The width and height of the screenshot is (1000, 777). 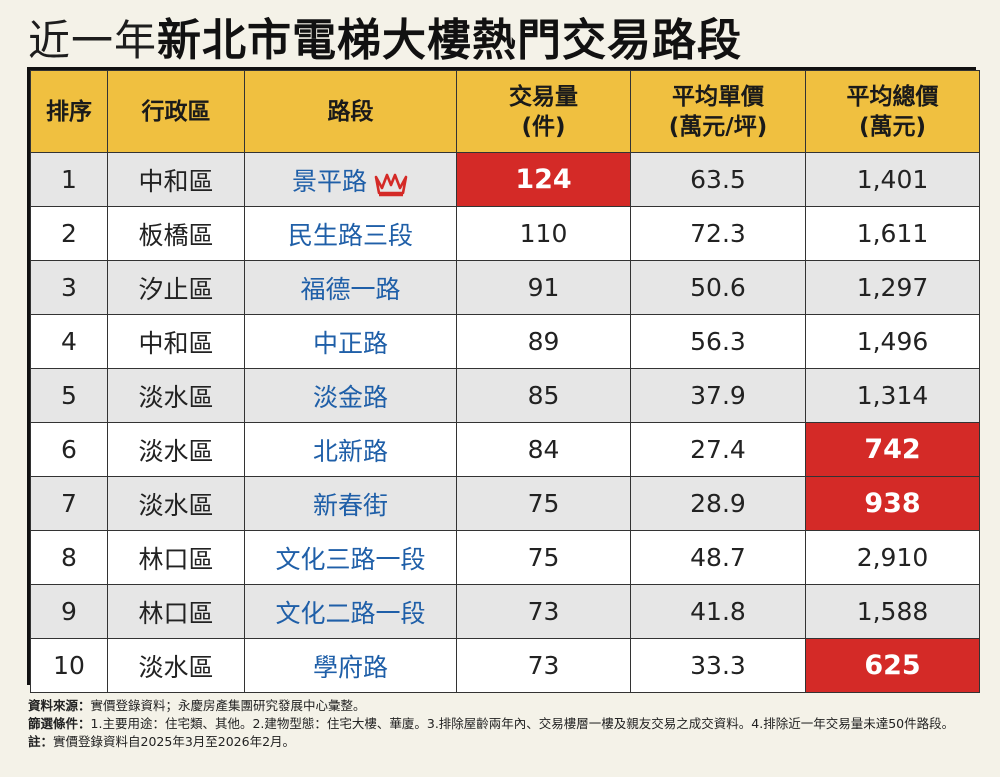 What do you see at coordinates (350, 557) in the screenshot?
I see `cell-road: 文化三路一段` at bounding box center [350, 557].